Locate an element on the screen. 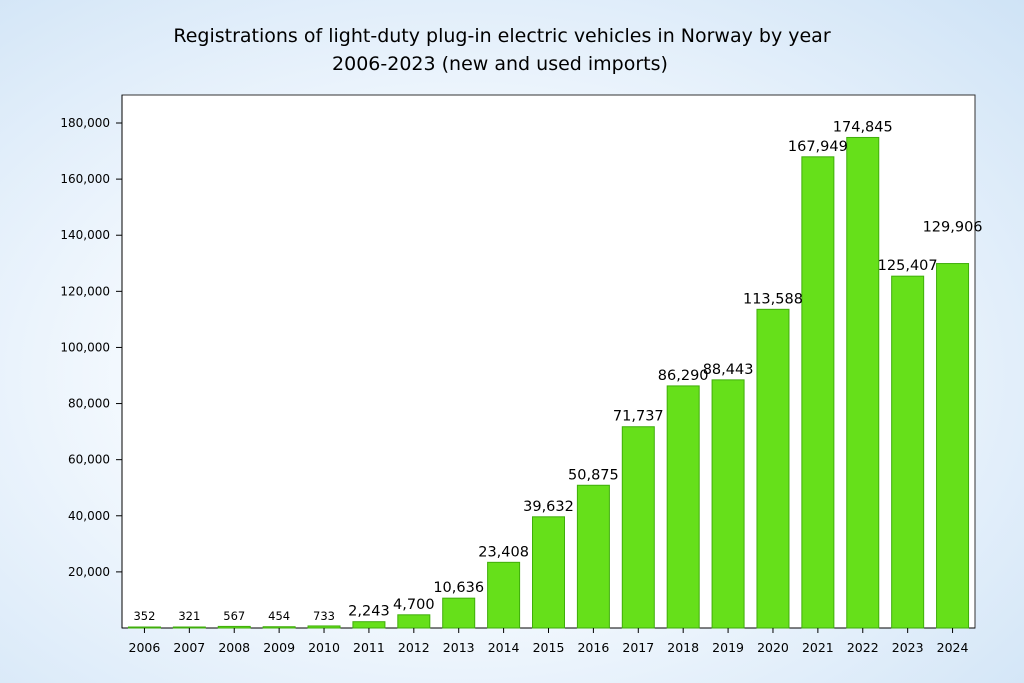  bar-2007 is located at coordinates (189, 627).